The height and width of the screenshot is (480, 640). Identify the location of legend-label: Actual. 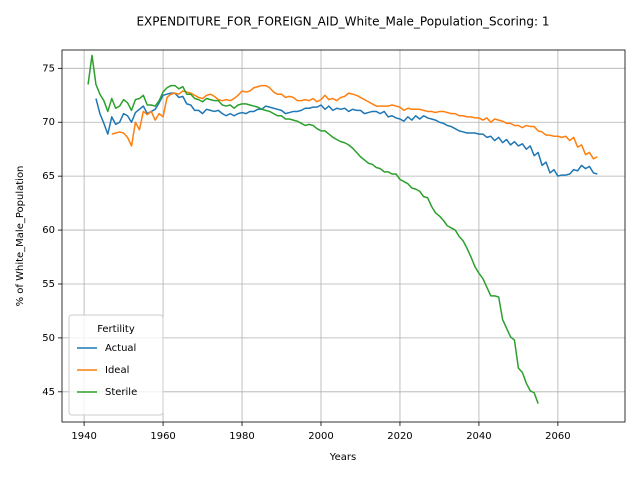
(120, 348).